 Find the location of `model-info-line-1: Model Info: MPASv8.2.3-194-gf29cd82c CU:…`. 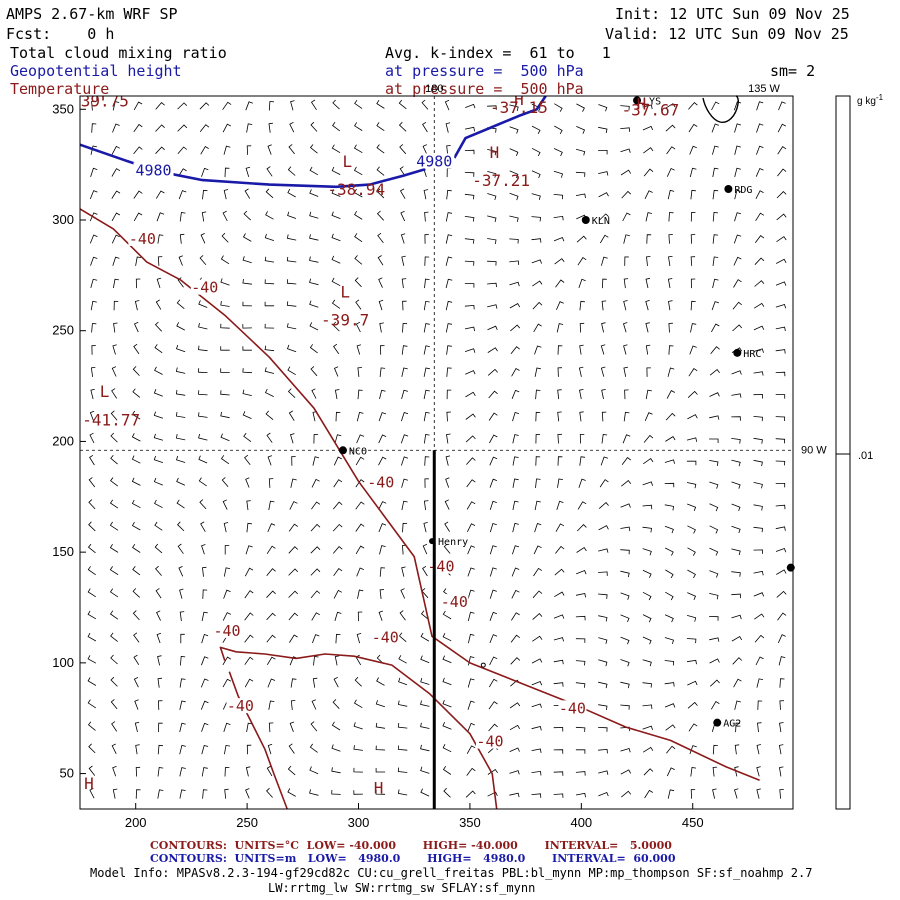

model-info-line-1: Model Info: MPASv8.2.3-194-gf29cd82c CU:… is located at coordinates (451, 873).